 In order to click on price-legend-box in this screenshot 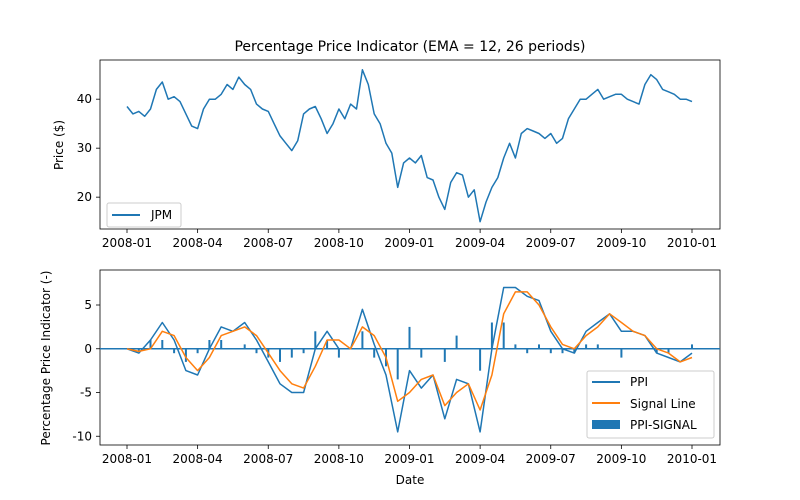, I will do `click(144, 215)`.